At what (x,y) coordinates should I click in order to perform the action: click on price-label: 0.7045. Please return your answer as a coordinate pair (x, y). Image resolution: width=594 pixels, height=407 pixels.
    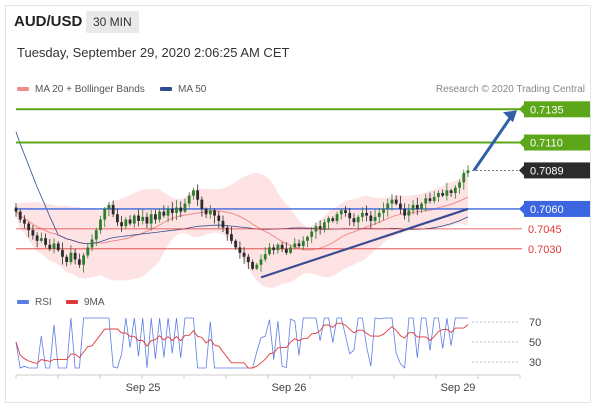
    Looking at the image, I should click on (545, 230).